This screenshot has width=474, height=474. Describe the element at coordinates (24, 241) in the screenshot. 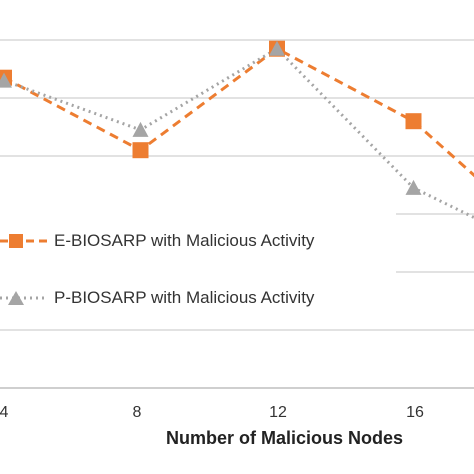

I see `legend-swatch-e-biosarp` at that location.